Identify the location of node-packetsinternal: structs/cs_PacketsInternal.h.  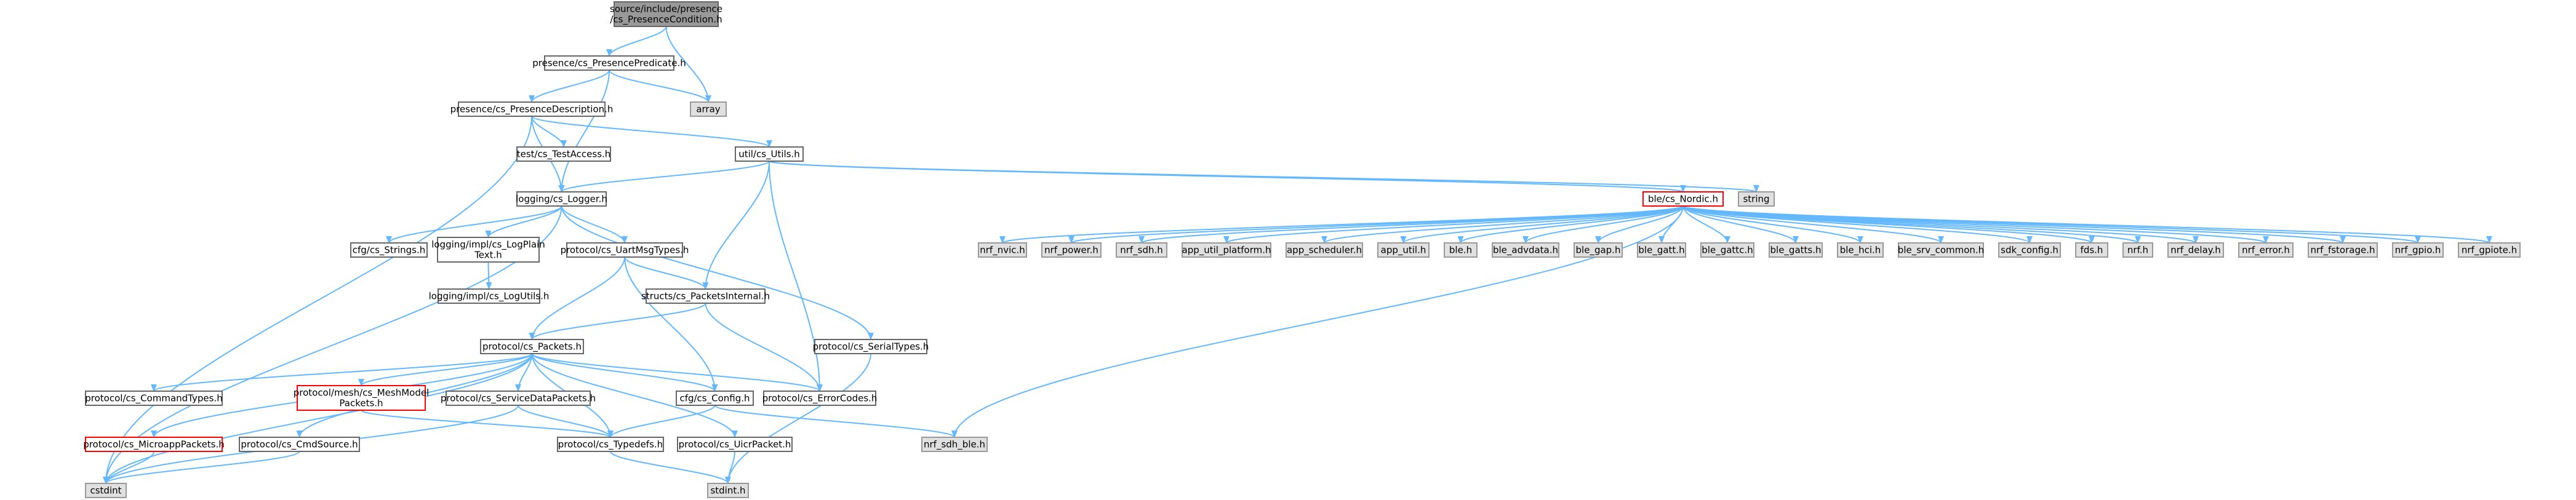
(705, 296).